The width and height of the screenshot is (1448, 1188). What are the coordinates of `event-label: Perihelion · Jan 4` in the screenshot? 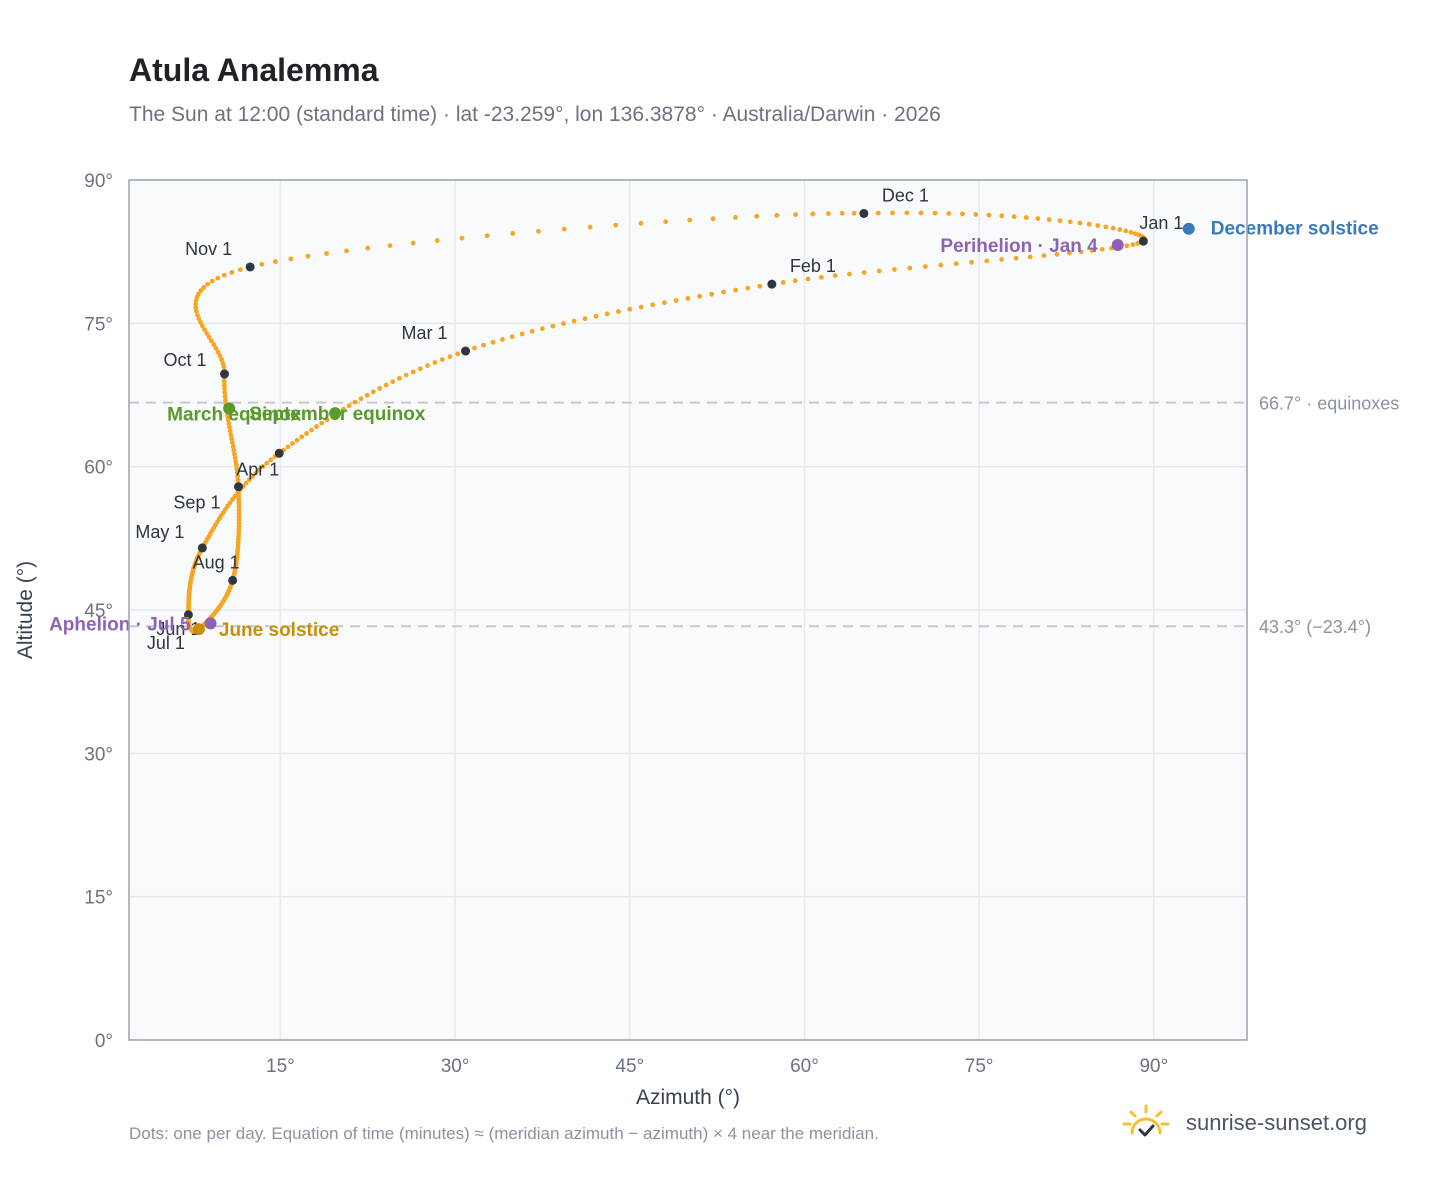 It's located at (1019, 246).